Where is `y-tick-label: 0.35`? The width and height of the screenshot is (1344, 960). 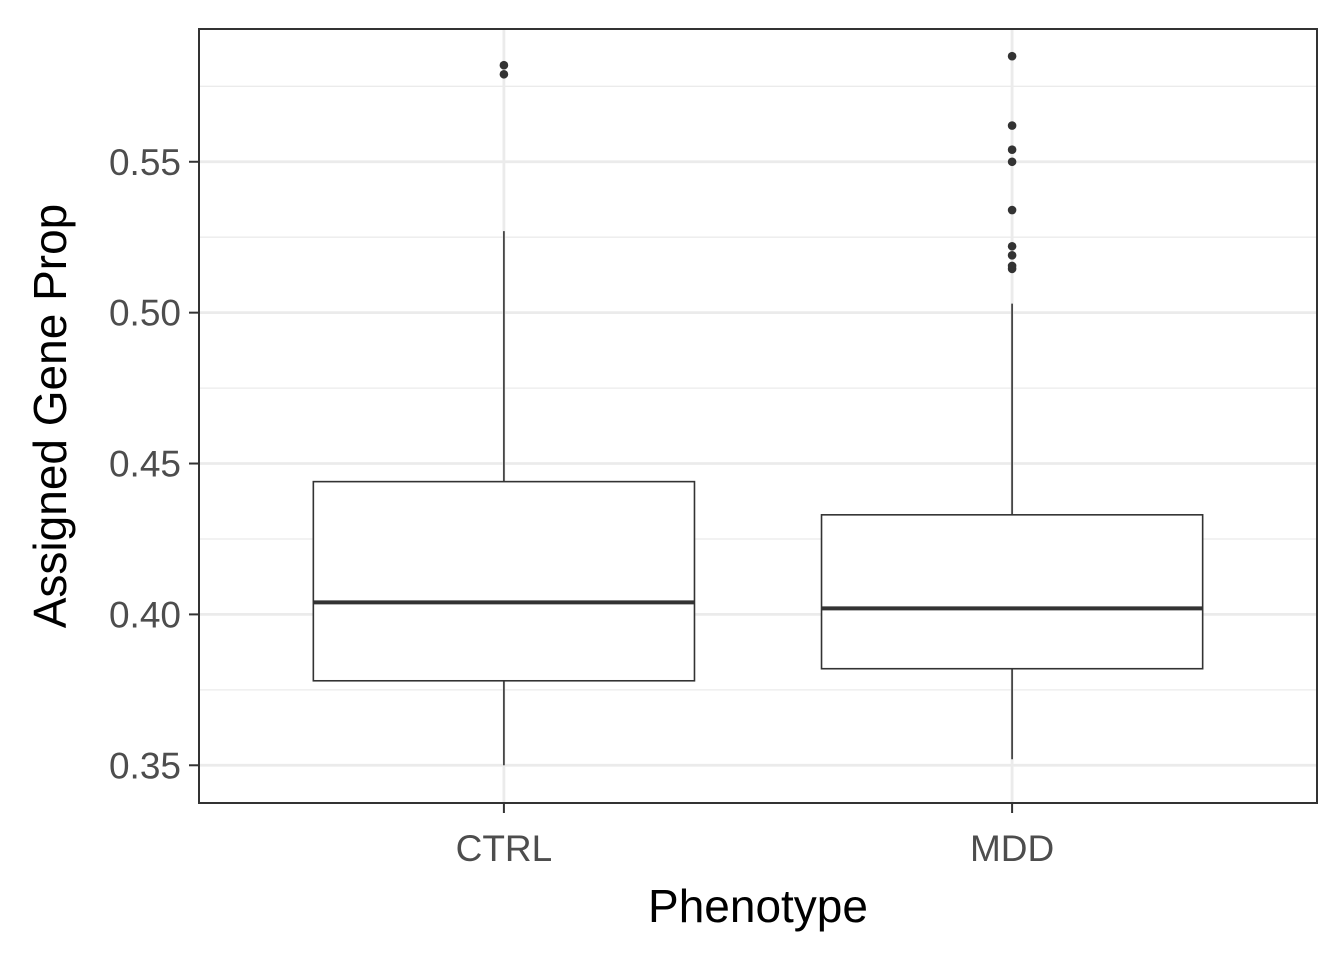
y-tick-label: 0.35 is located at coordinates (145, 765).